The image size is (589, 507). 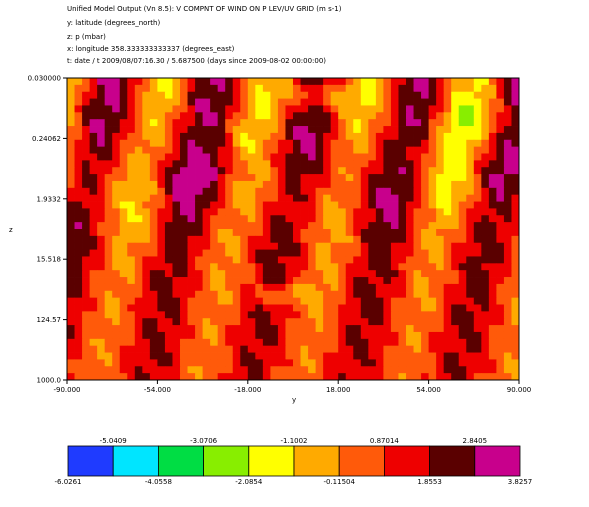 What do you see at coordinates (67, 482) in the screenshot?
I see `colorbar-lower-label: -6.0261` at bounding box center [67, 482].